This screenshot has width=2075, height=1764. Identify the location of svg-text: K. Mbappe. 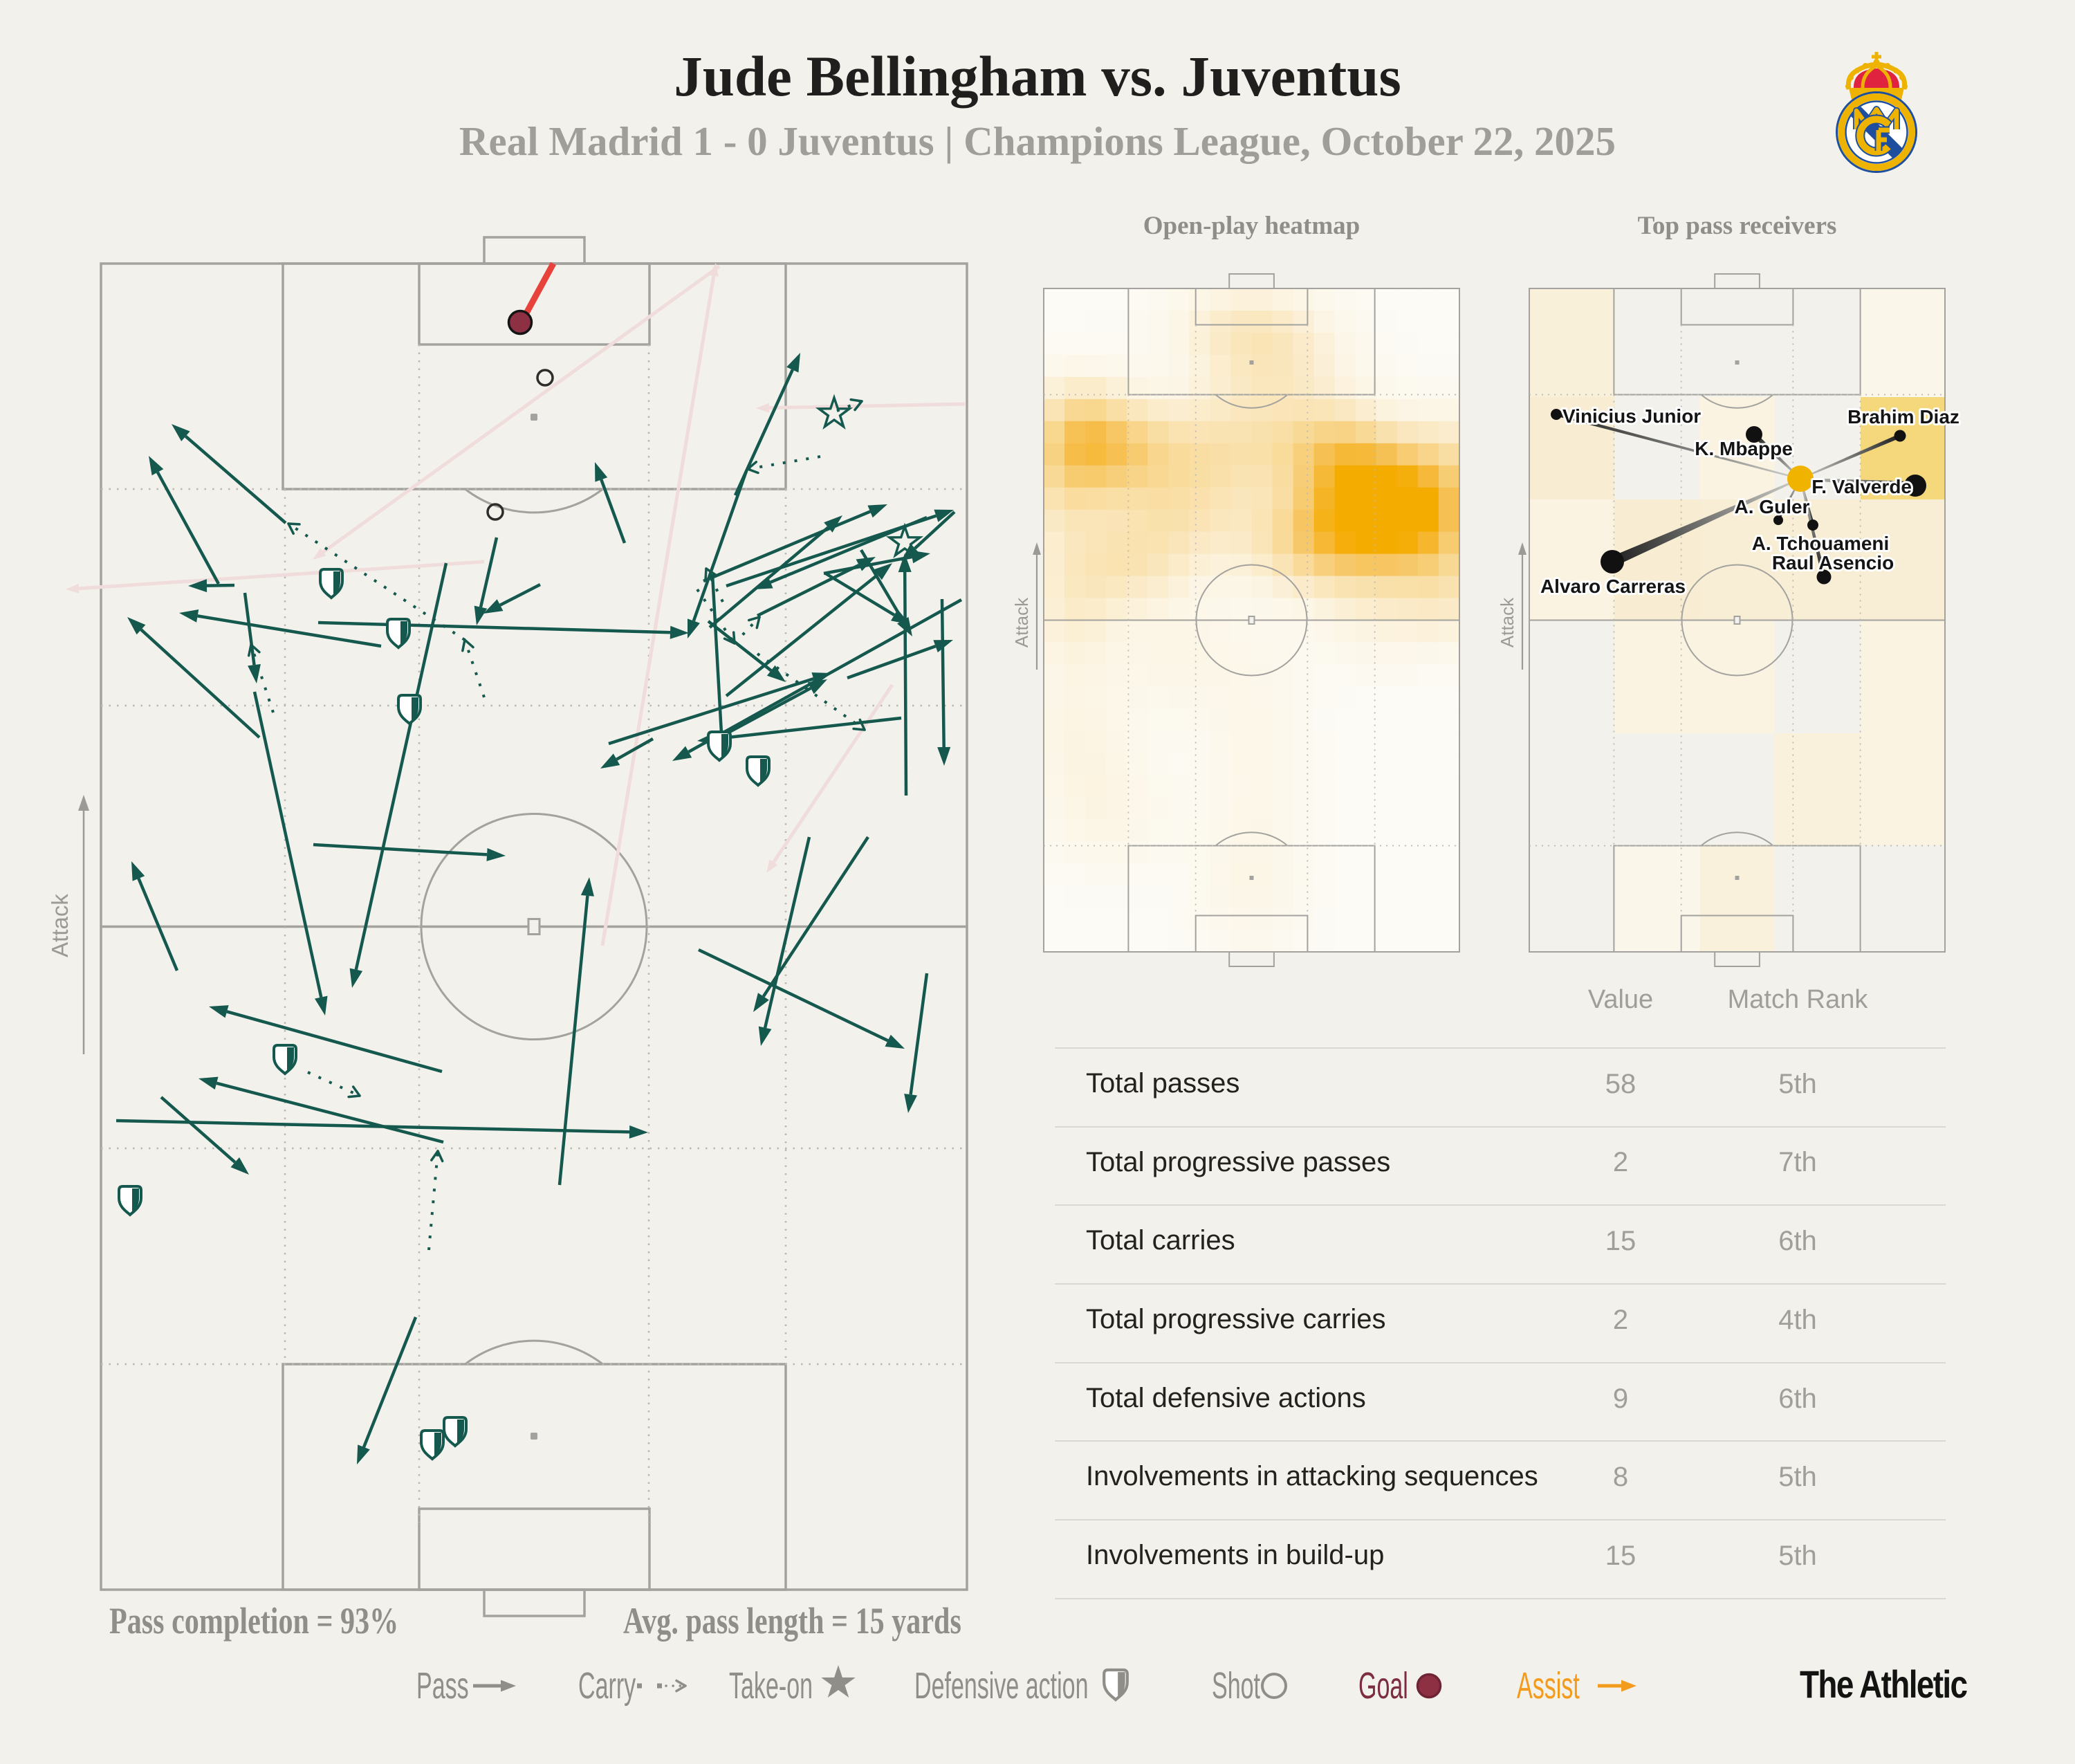
(1744, 448).